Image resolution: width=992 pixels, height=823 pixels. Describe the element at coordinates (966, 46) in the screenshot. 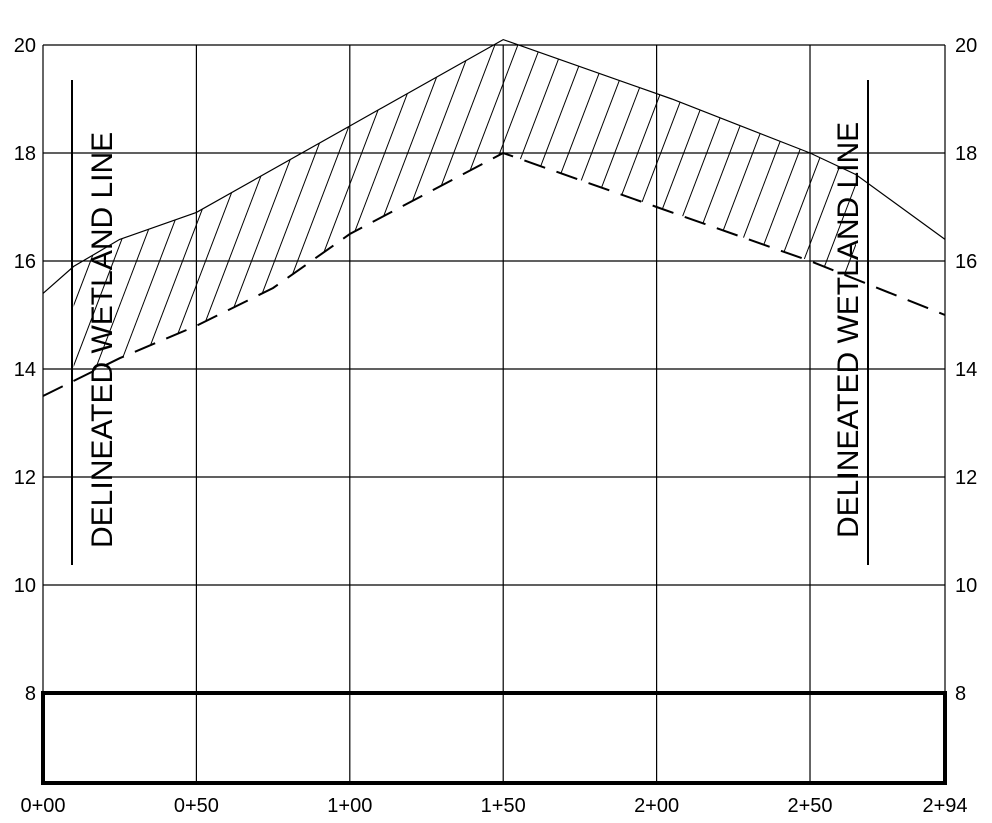

I see `y-tick-label-right: 20` at that location.